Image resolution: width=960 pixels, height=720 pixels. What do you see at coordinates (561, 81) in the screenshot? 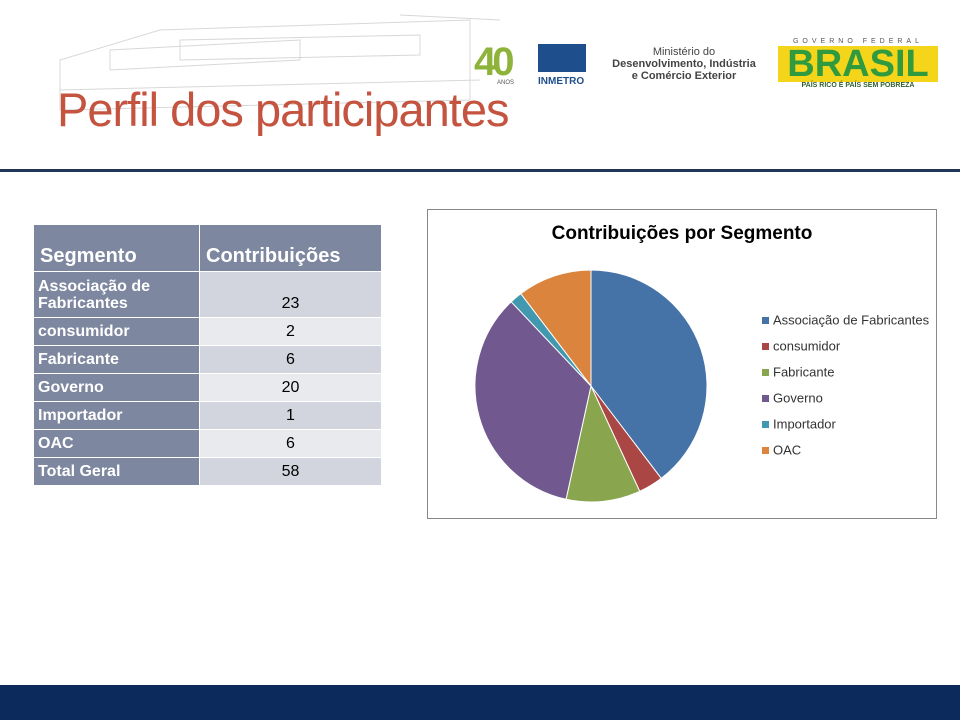
I see `inmetro-logo: INMETRO` at bounding box center [561, 81].